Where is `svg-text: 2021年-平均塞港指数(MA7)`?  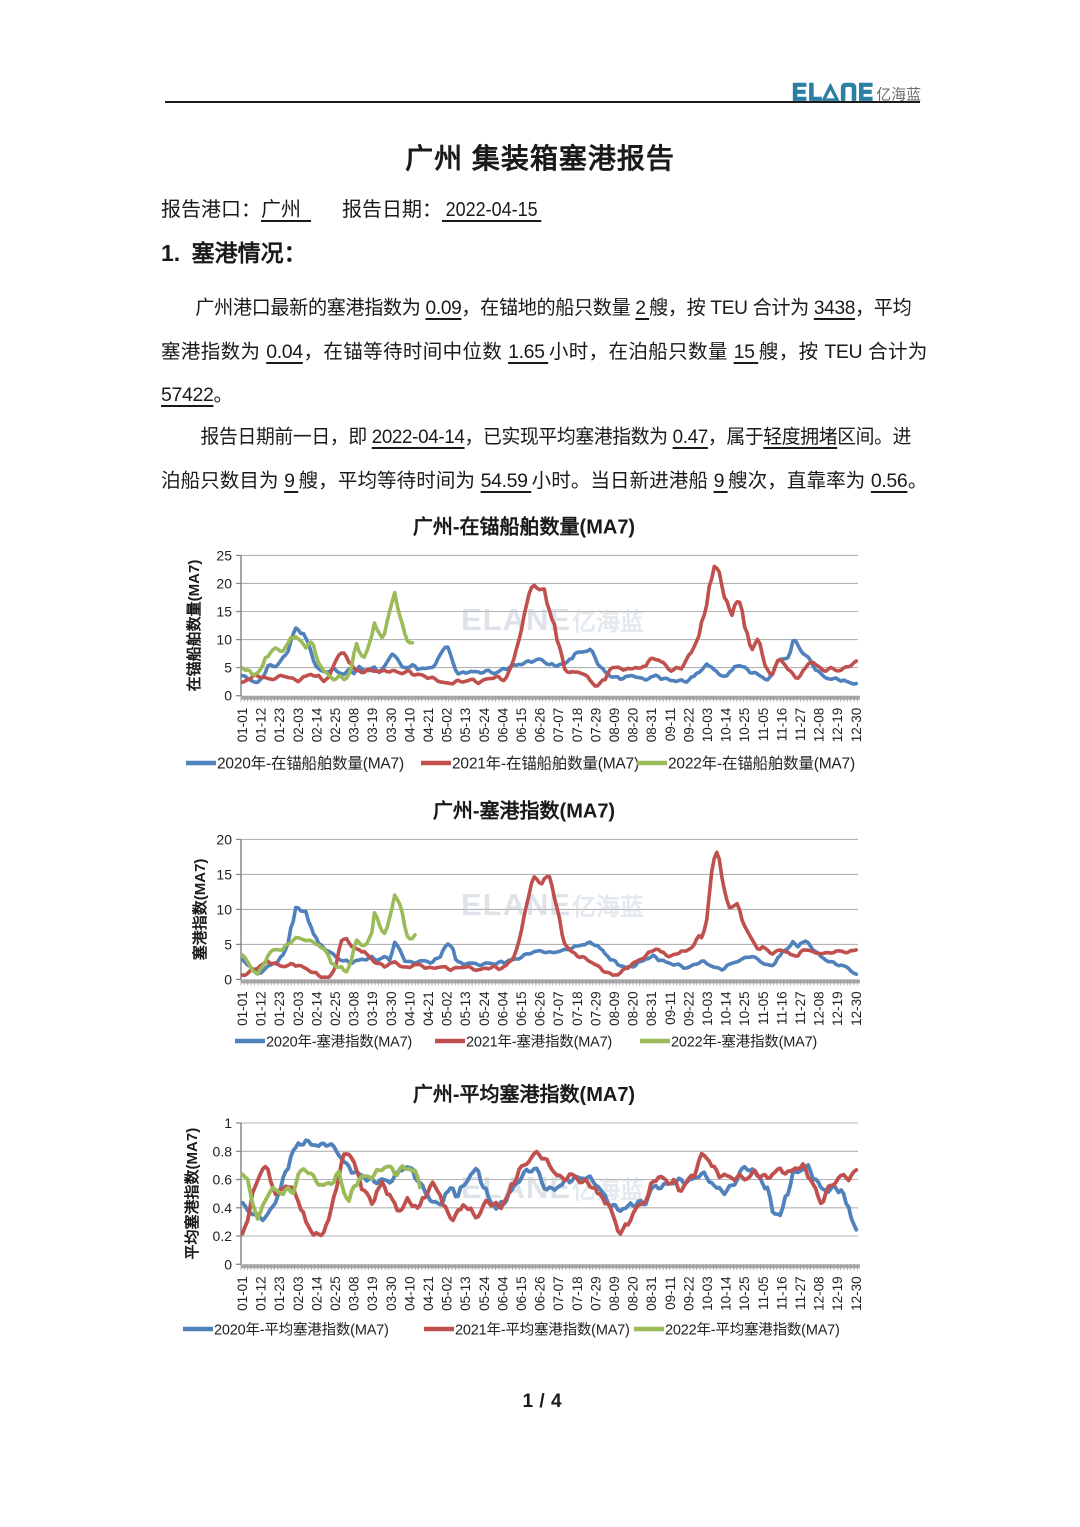
svg-text: 2021年-平均塞港指数(MA7) is located at coordinates (542, 1330).